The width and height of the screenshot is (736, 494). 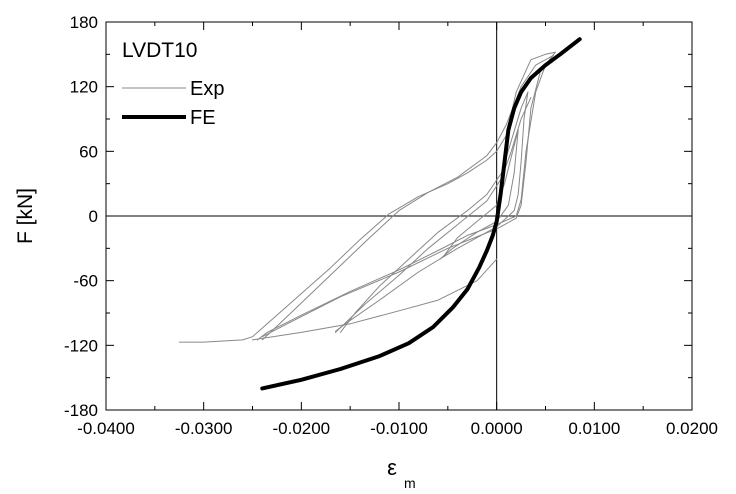 I want to click on legend-fe-label: FE, so click(x=203, y=118).